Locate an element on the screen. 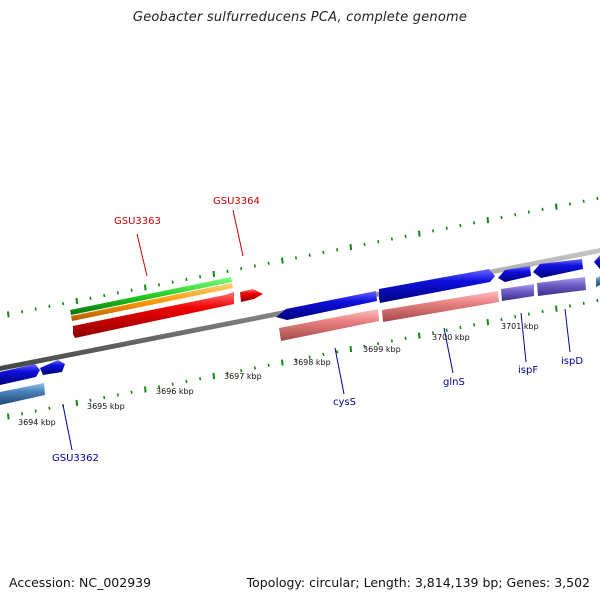 This screenshot has width=600, height=600. leader-line-ispf is located at coordinates (523, 337).